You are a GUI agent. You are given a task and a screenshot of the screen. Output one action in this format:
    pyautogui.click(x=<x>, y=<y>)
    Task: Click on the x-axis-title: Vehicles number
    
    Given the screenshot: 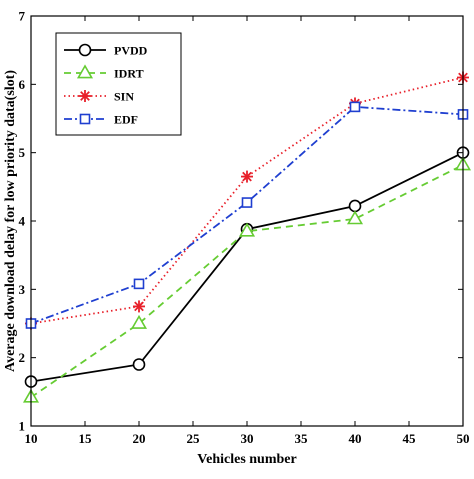 What is the action you would take?
    pyautogui.click(x=246, y=459)
    